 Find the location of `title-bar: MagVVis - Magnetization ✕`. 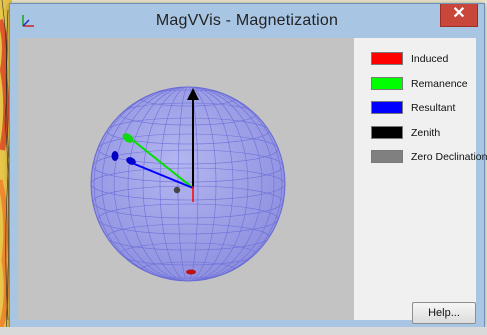

title-bar: MagVVis - Magnetization ✕ is located at coordinates (247, 21).